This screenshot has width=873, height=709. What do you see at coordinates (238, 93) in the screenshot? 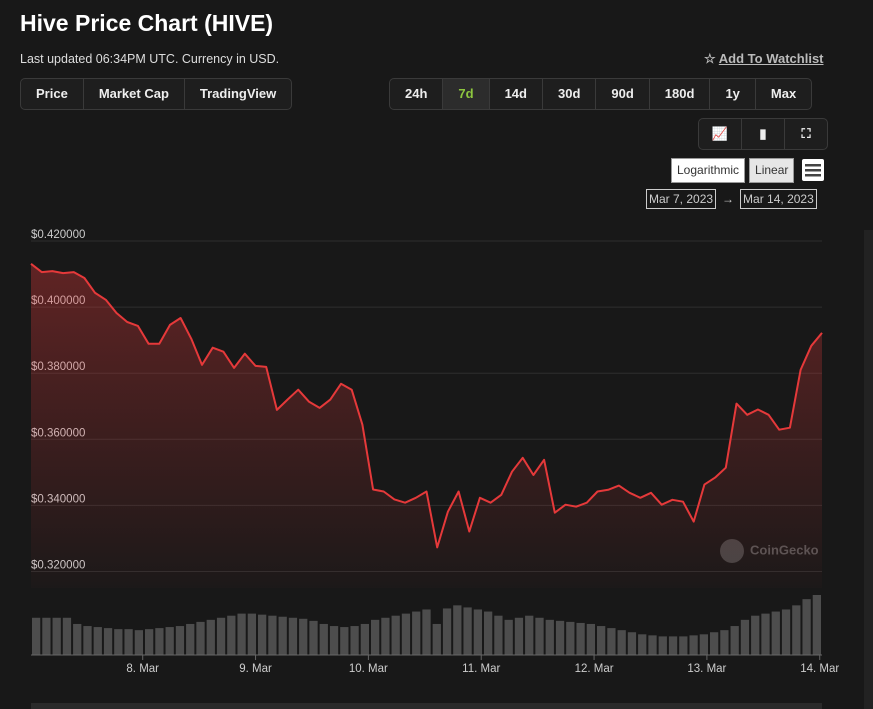
I see `tab: TradingView` at bounding box center [238, 93].